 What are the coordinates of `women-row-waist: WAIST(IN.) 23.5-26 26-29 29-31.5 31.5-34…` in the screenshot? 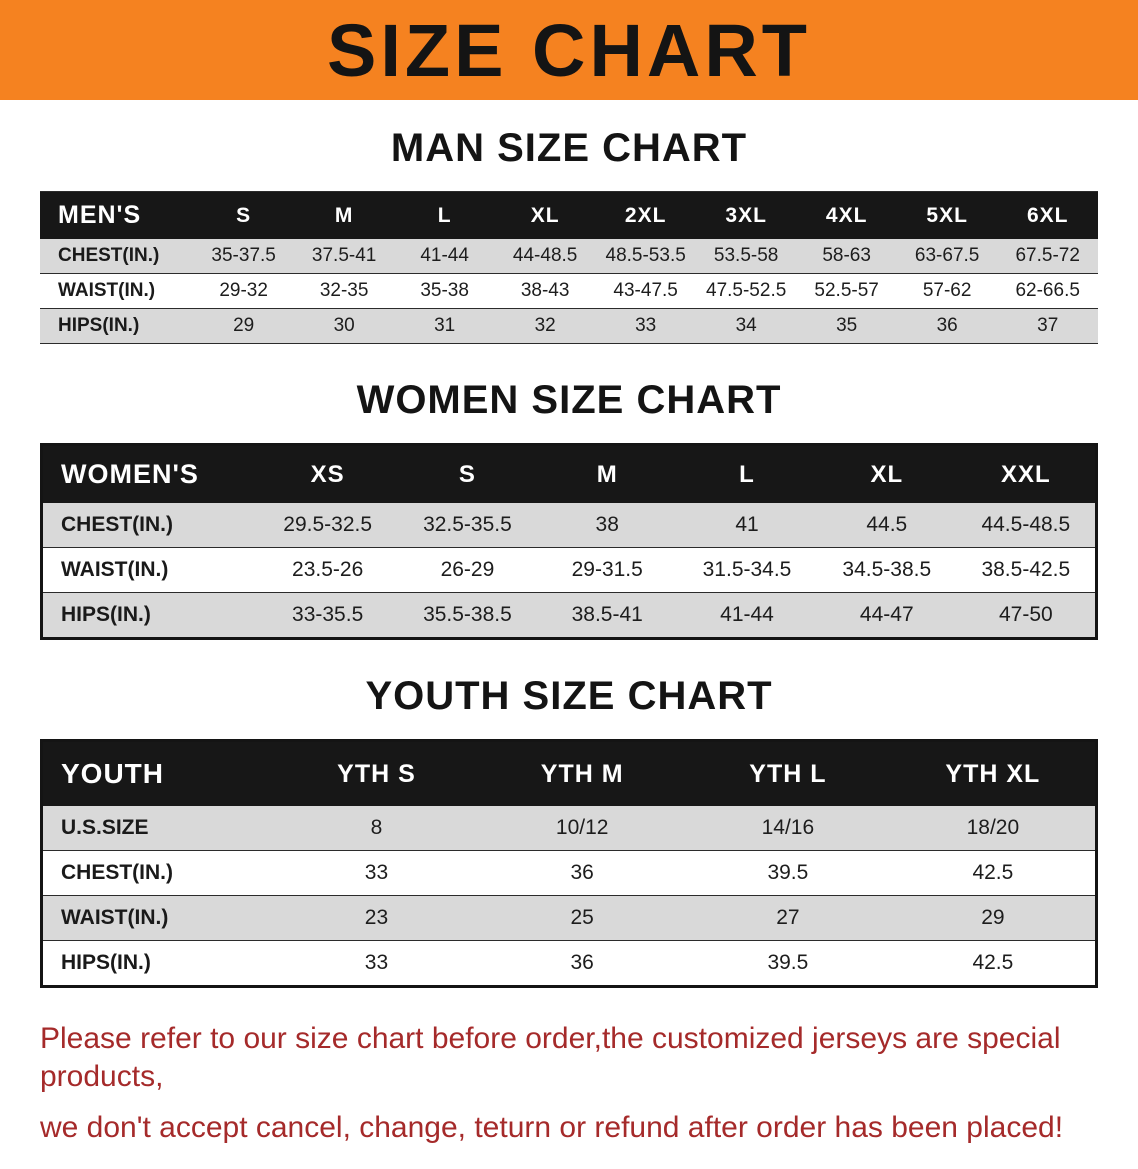 It's located at (569, 570).